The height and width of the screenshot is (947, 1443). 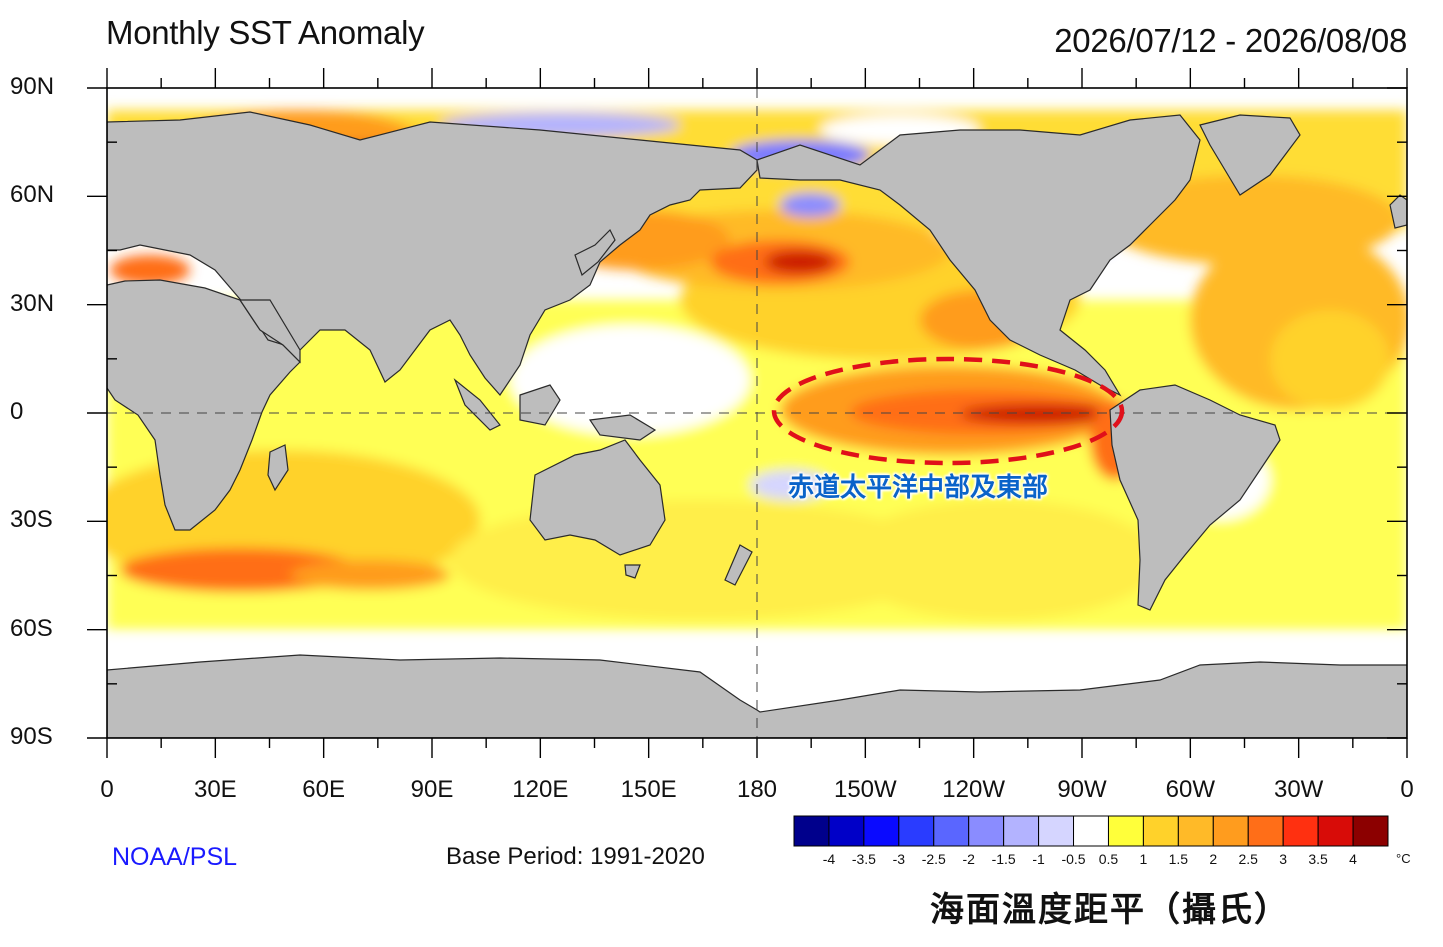 What do you see at coordinates (17, 411) in the screenshot?
I see `lat-label: 0` at bounding box center [17, 411].